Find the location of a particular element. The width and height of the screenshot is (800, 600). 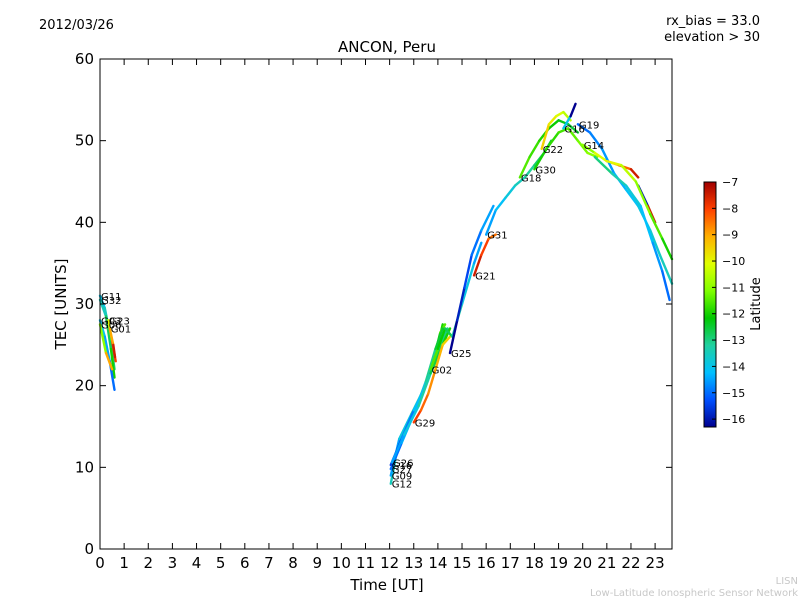

rx-bias-label: rx_bias = 33.0 is located at coordinates (713, 21).